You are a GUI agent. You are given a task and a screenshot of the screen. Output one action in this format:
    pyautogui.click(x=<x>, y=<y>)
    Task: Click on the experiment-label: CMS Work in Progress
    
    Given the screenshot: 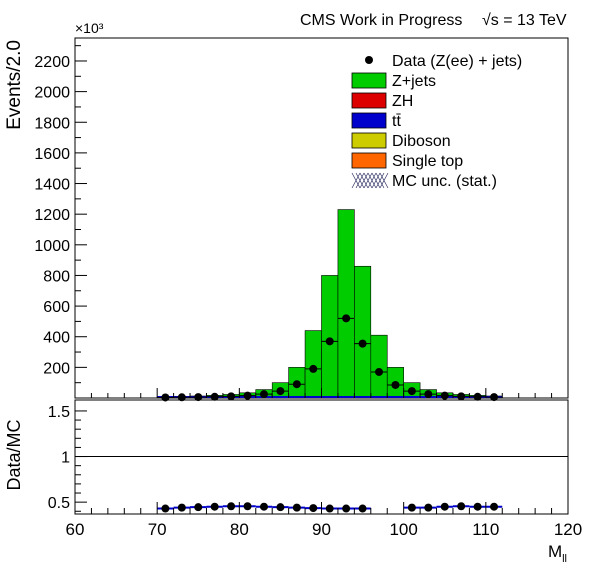 What is the action you would take?
    pyautogui.click(x=381, y=20)
    